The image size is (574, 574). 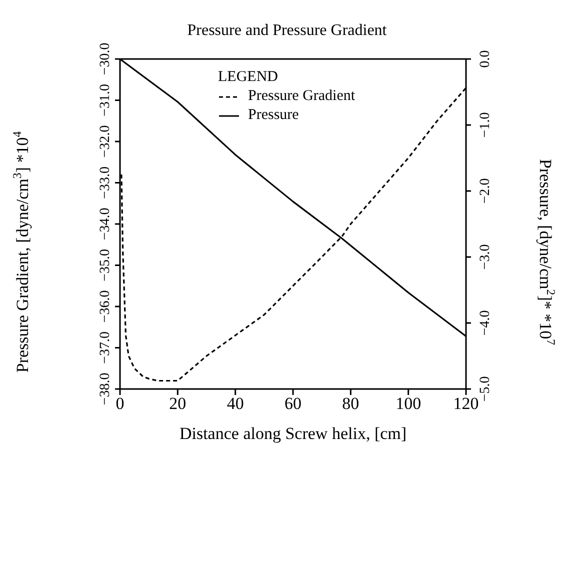 I want to click on x-tick-label: 60, so click(x=293, y=404).